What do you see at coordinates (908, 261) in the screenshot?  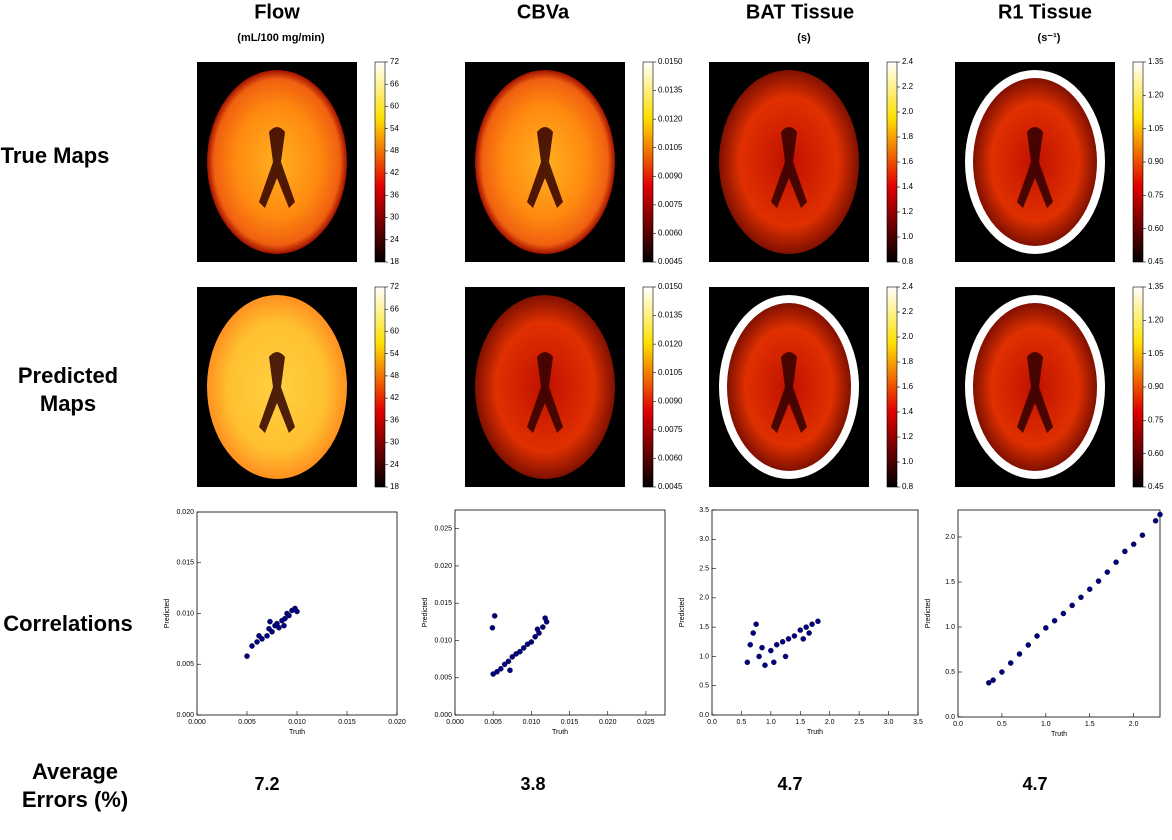 I see `colorbar-tick-label: 0.8` at bounding box center [908, 261].